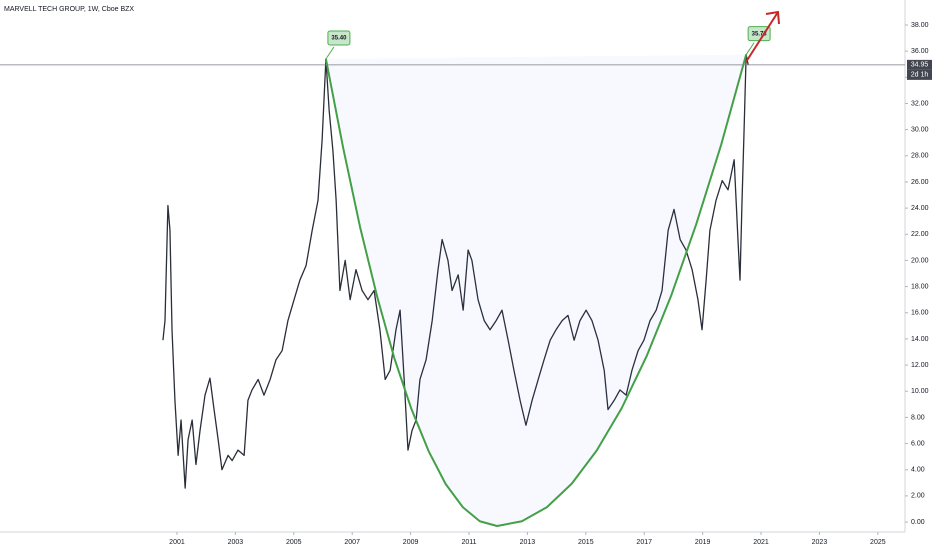  I want to click on countdown-box, so click(919, 74).